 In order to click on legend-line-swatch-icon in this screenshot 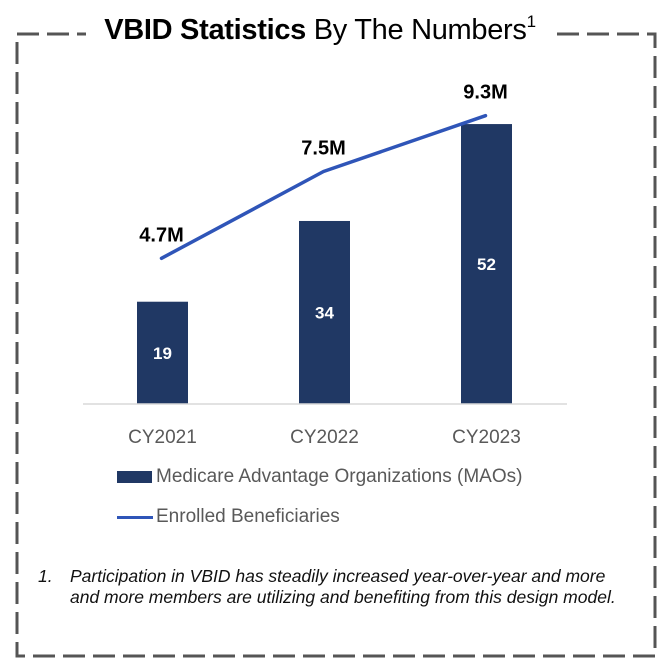, I will do `click(135, 517)`.